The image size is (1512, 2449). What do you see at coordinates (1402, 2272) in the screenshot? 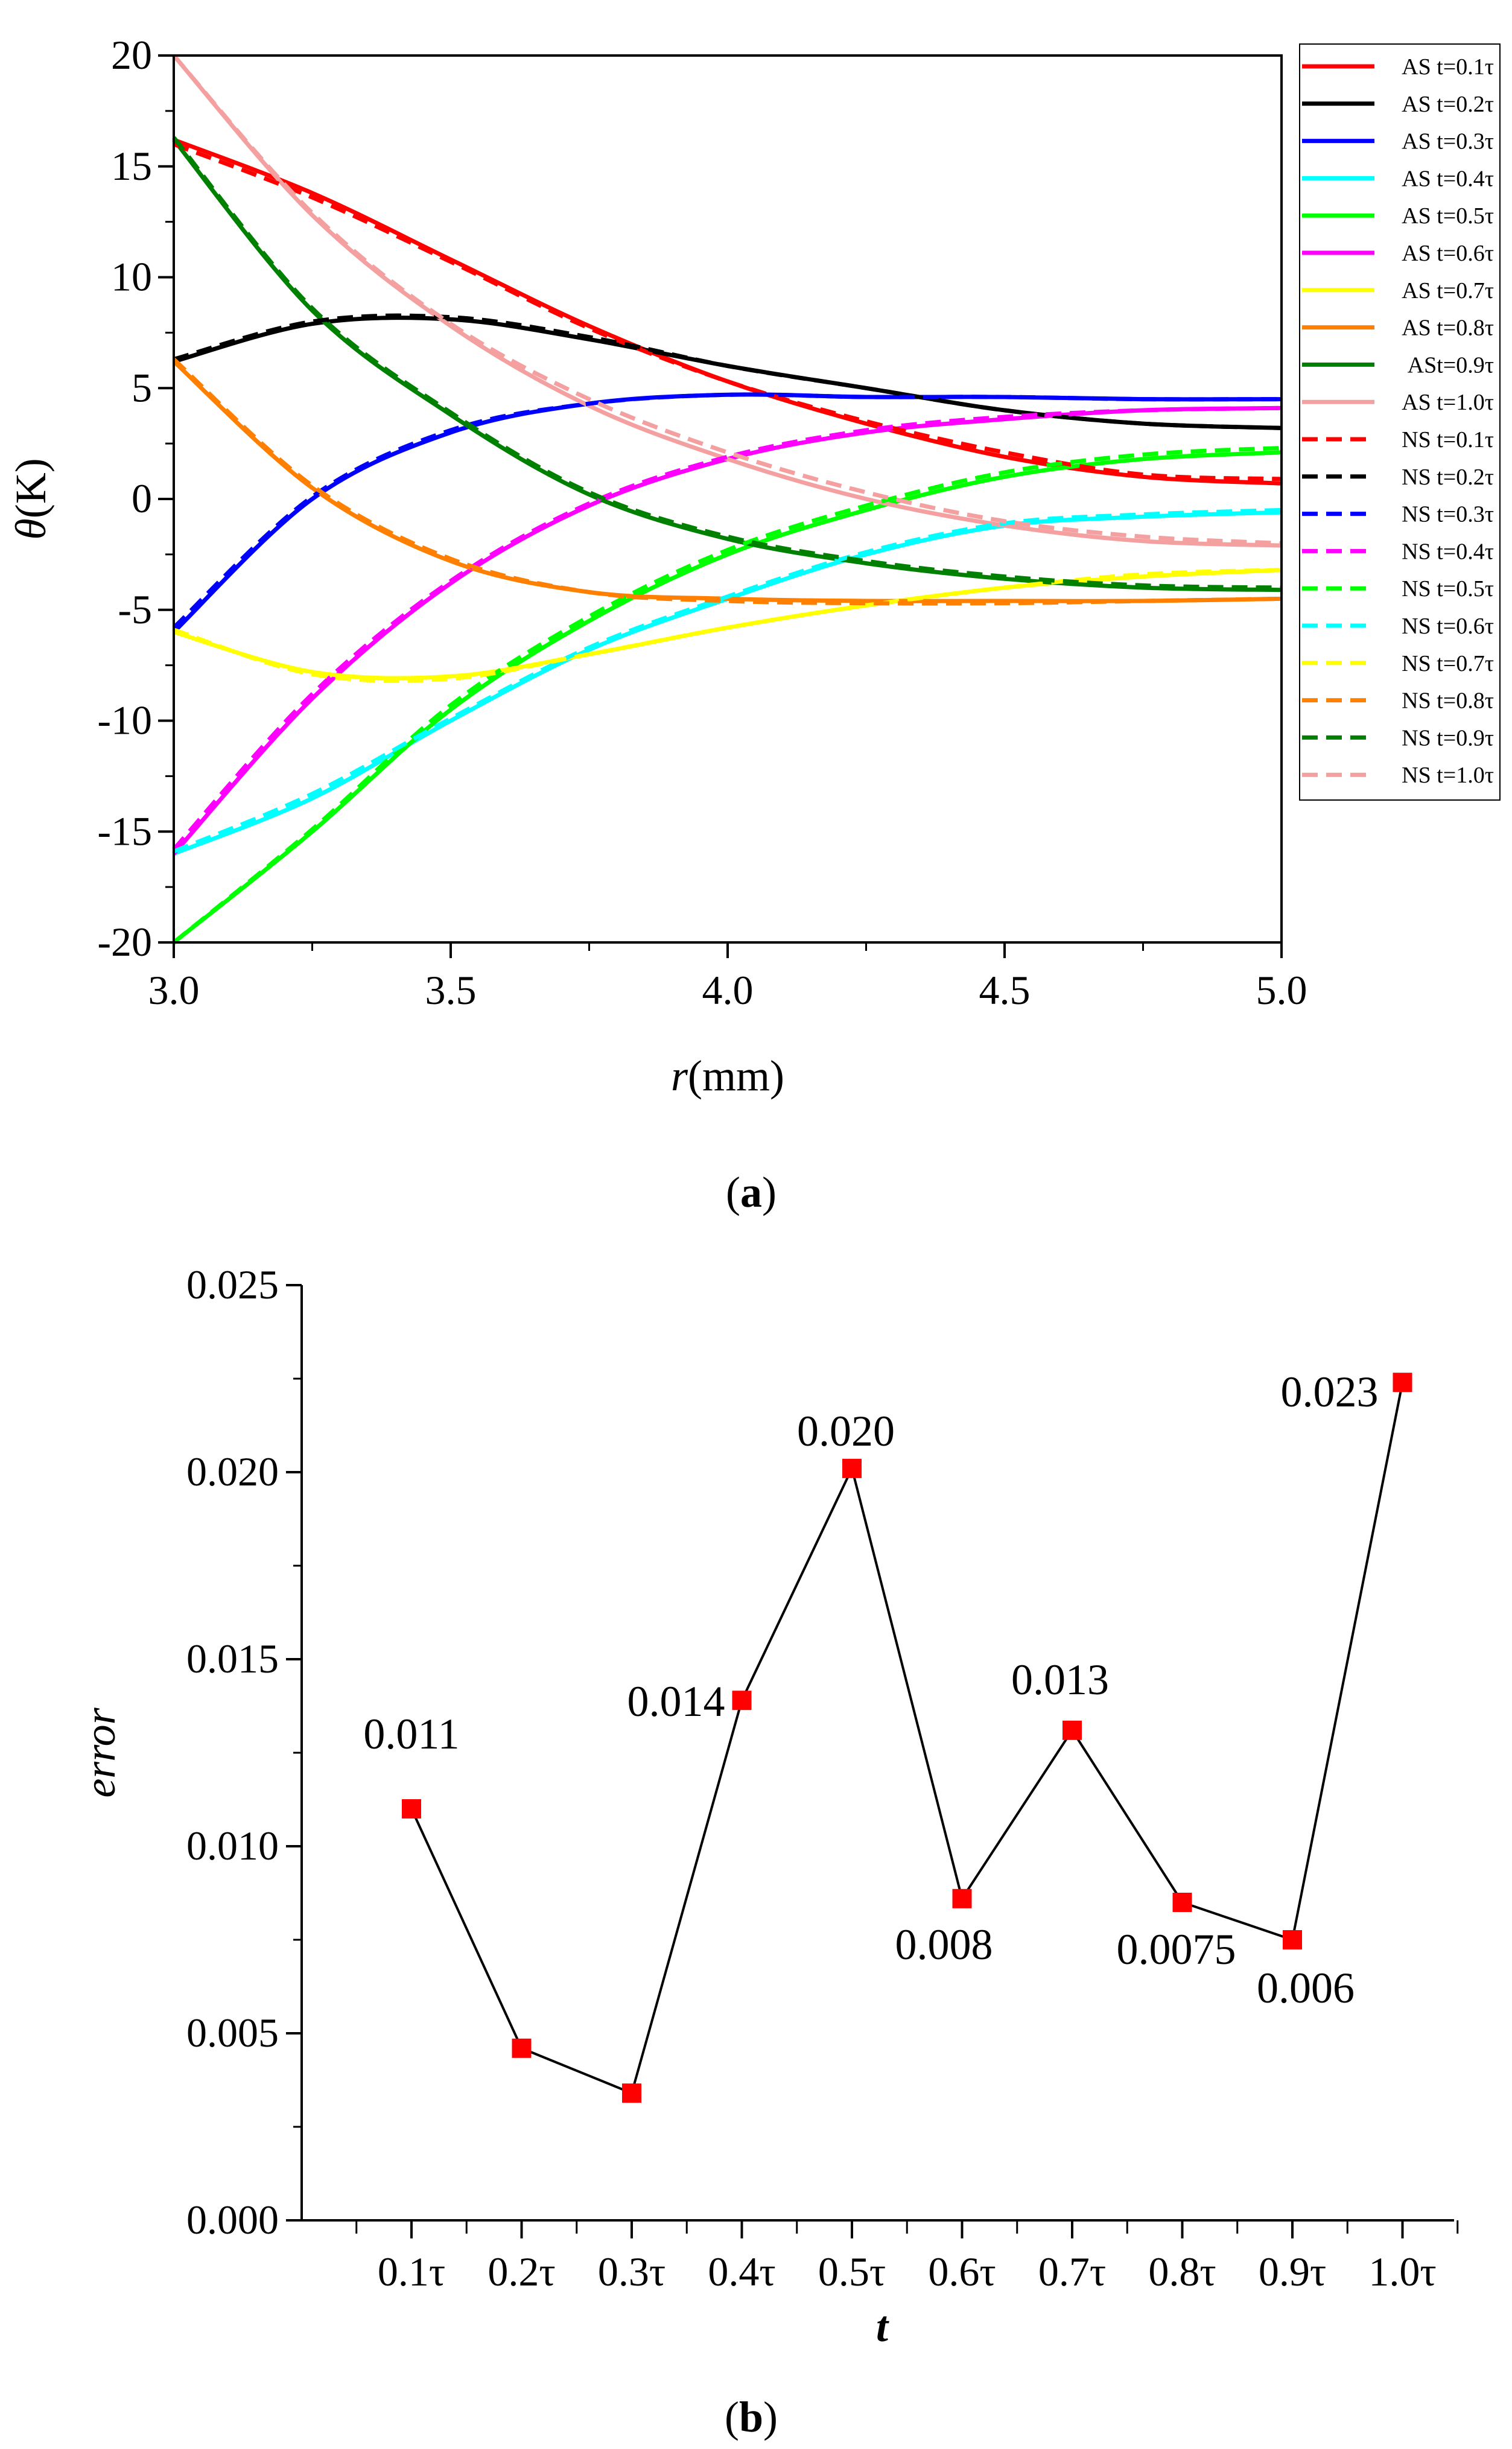
I see `panel-b-x-tick-label: 1.0τ` at bounding box center [1402, 2272].